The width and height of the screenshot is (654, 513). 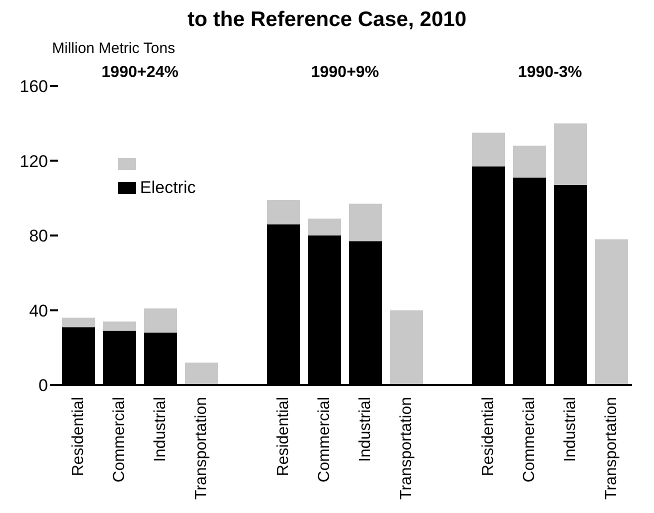 What do you see at coordinates (38, 236) in the screenshot?
I see `y-tick-label: 80` at bounding box center [38, 236].